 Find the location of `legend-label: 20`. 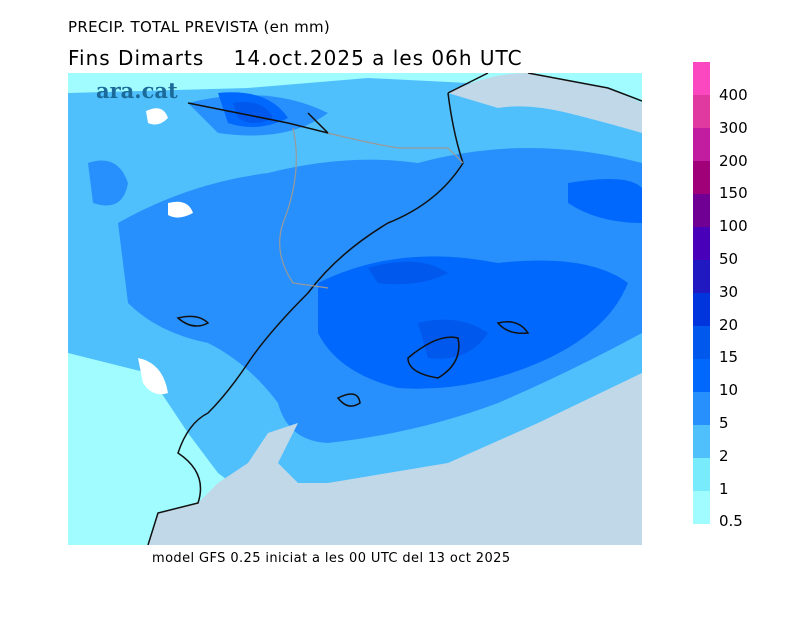

legend-label: 20 is located at coordinates (729, 324).